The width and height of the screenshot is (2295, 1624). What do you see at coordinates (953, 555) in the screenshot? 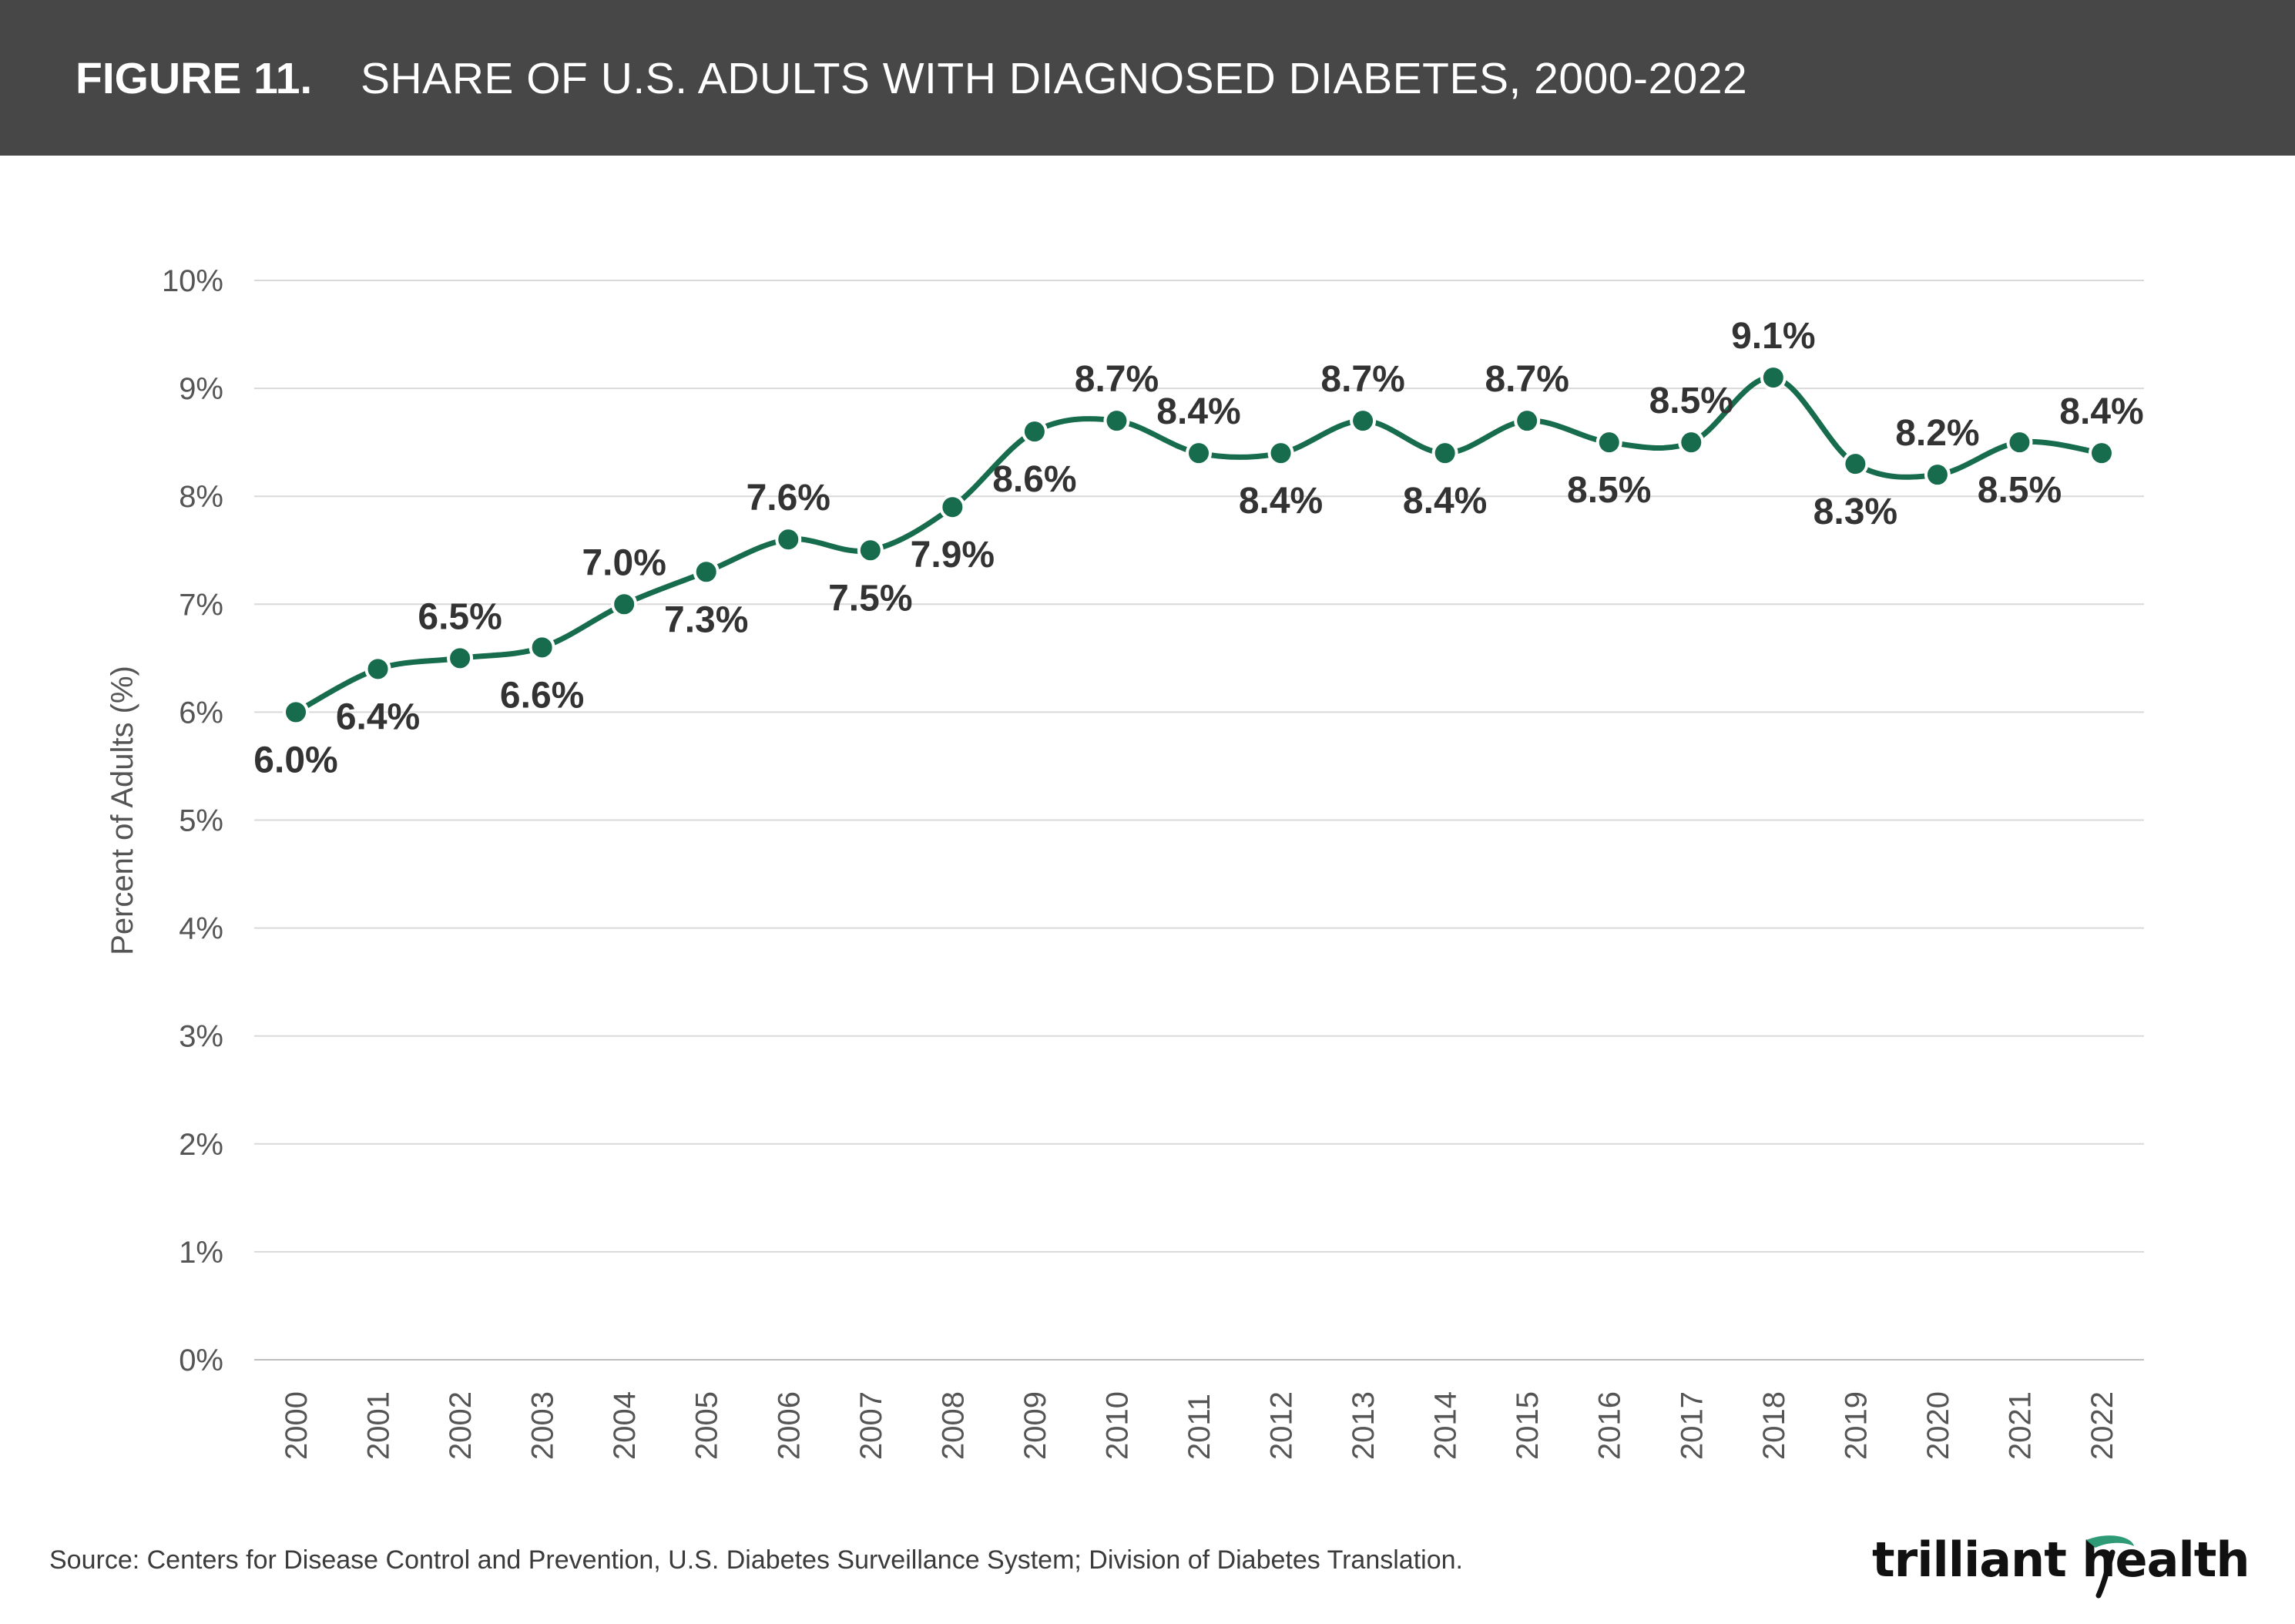
I see `data-label: 7.9%` at bounding box center [953, 555].